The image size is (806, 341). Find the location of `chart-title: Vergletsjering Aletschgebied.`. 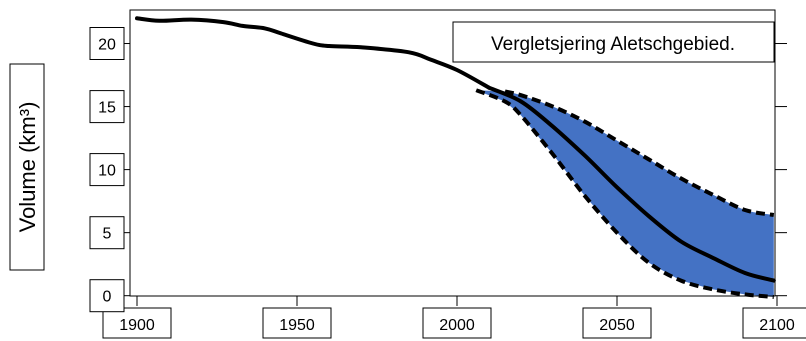

chart-title: Vergletsjering Aletschgebied. is located at coordinates (613, 44).